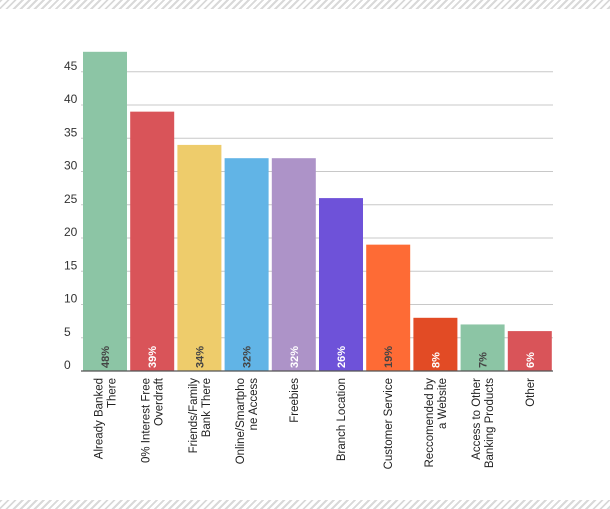  I want to click on x-tick-label: Access to Other, so click(477, 419).